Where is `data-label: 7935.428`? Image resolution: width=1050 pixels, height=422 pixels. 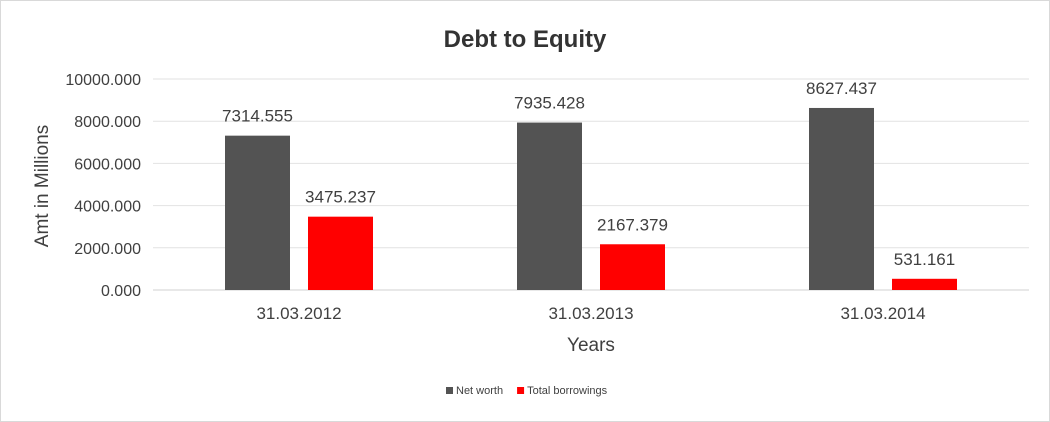
data-label: 7935.428 is located at coordinates (549, 103).